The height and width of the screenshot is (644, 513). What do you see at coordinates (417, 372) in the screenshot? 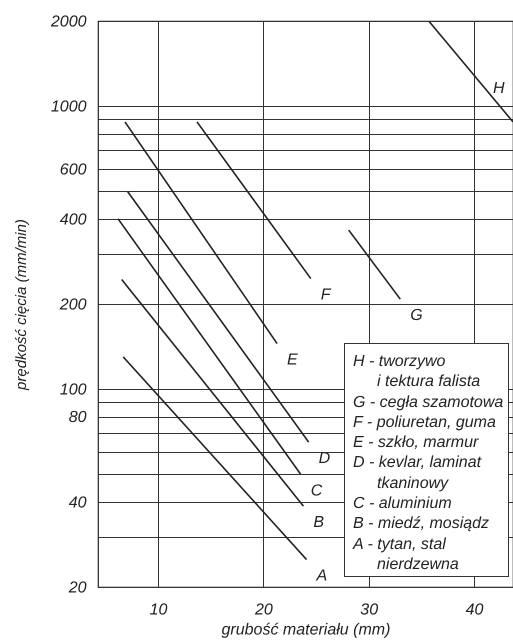
I see `annotation: H - tworzywo i tektura falista` at bounding box center [417, 372].